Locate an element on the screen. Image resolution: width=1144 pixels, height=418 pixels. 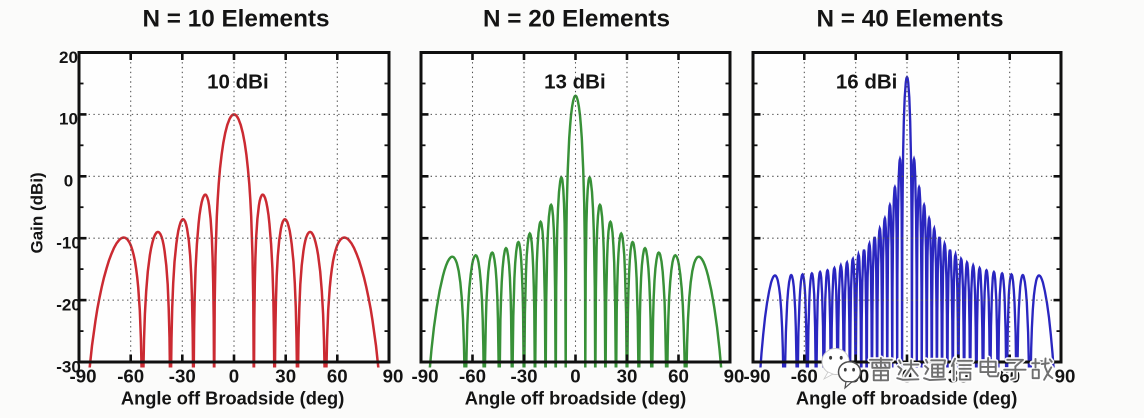
svg-text: 20 is located at coordinates (68, 57).